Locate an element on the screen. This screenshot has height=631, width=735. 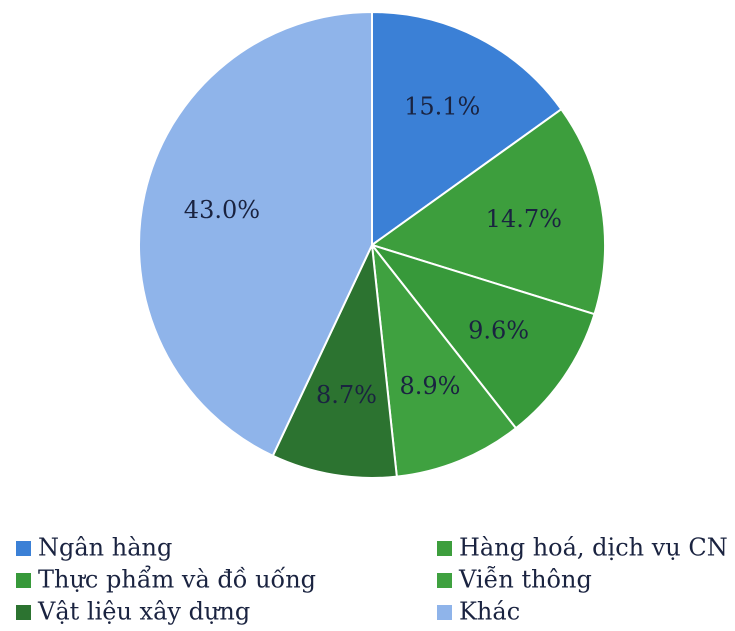
legend-label: Vật liệu xây dựng is located at coordinates (143, 612).